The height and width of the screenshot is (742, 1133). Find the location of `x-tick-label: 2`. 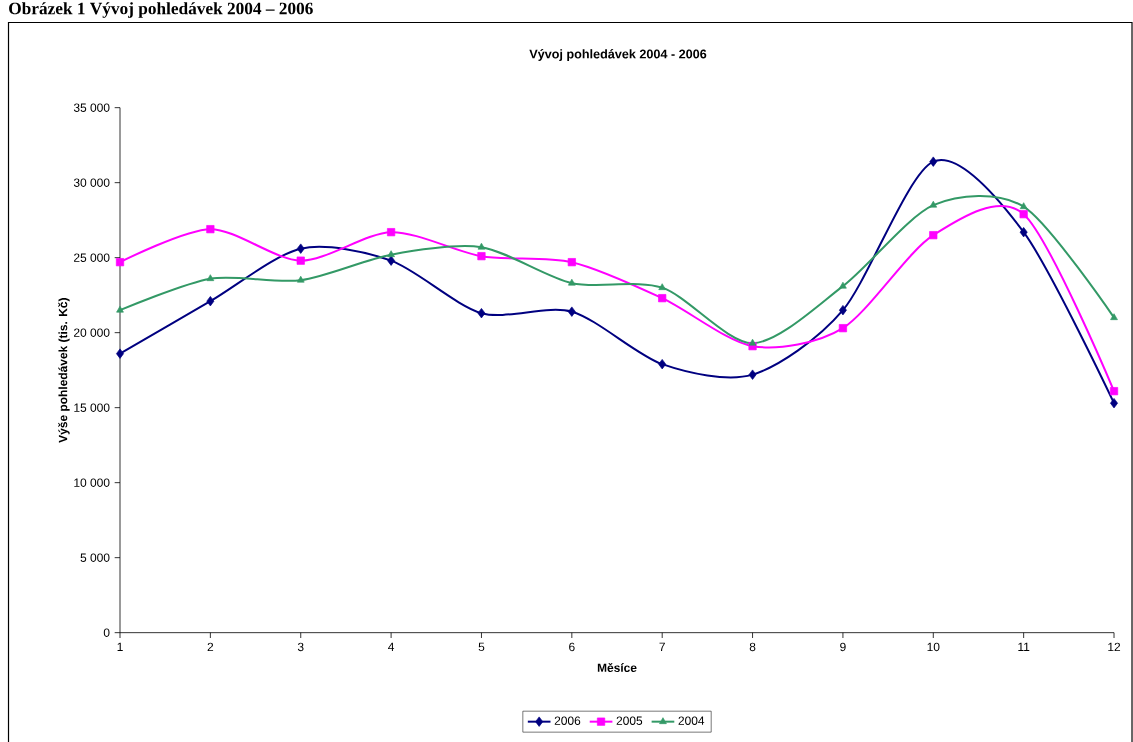

x-tick-label: 2 is located at coordinates (210, 647).